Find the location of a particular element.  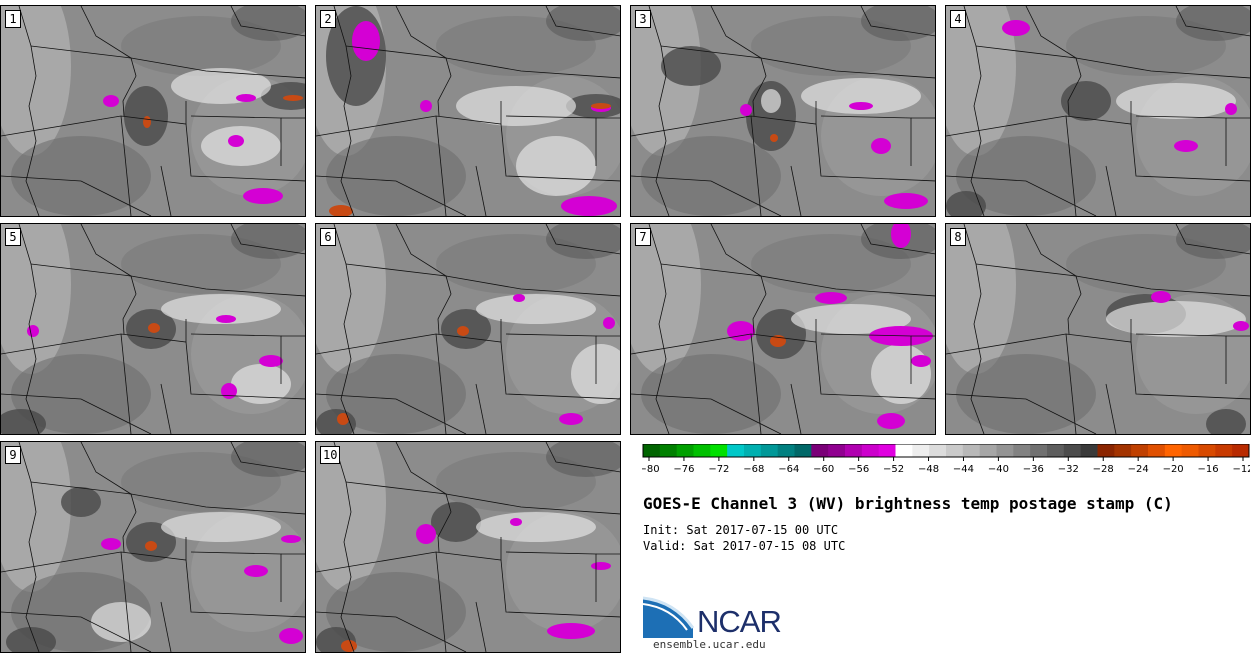

colorbar-tick-label: −32 is located at coordinates (1068, 469).